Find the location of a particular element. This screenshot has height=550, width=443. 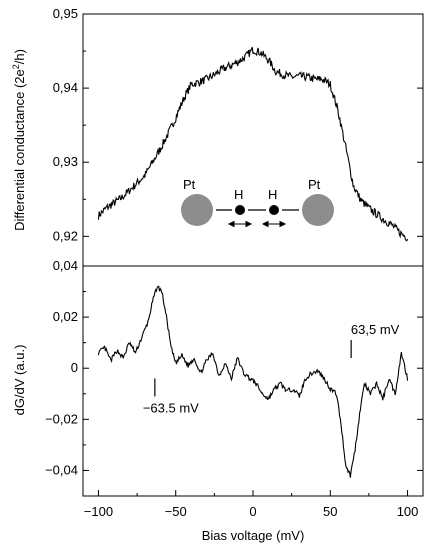

bottom-y-tick-labels: −0,04 −0,02 0 0,02 0,04 is located at coordinates (61, 367).